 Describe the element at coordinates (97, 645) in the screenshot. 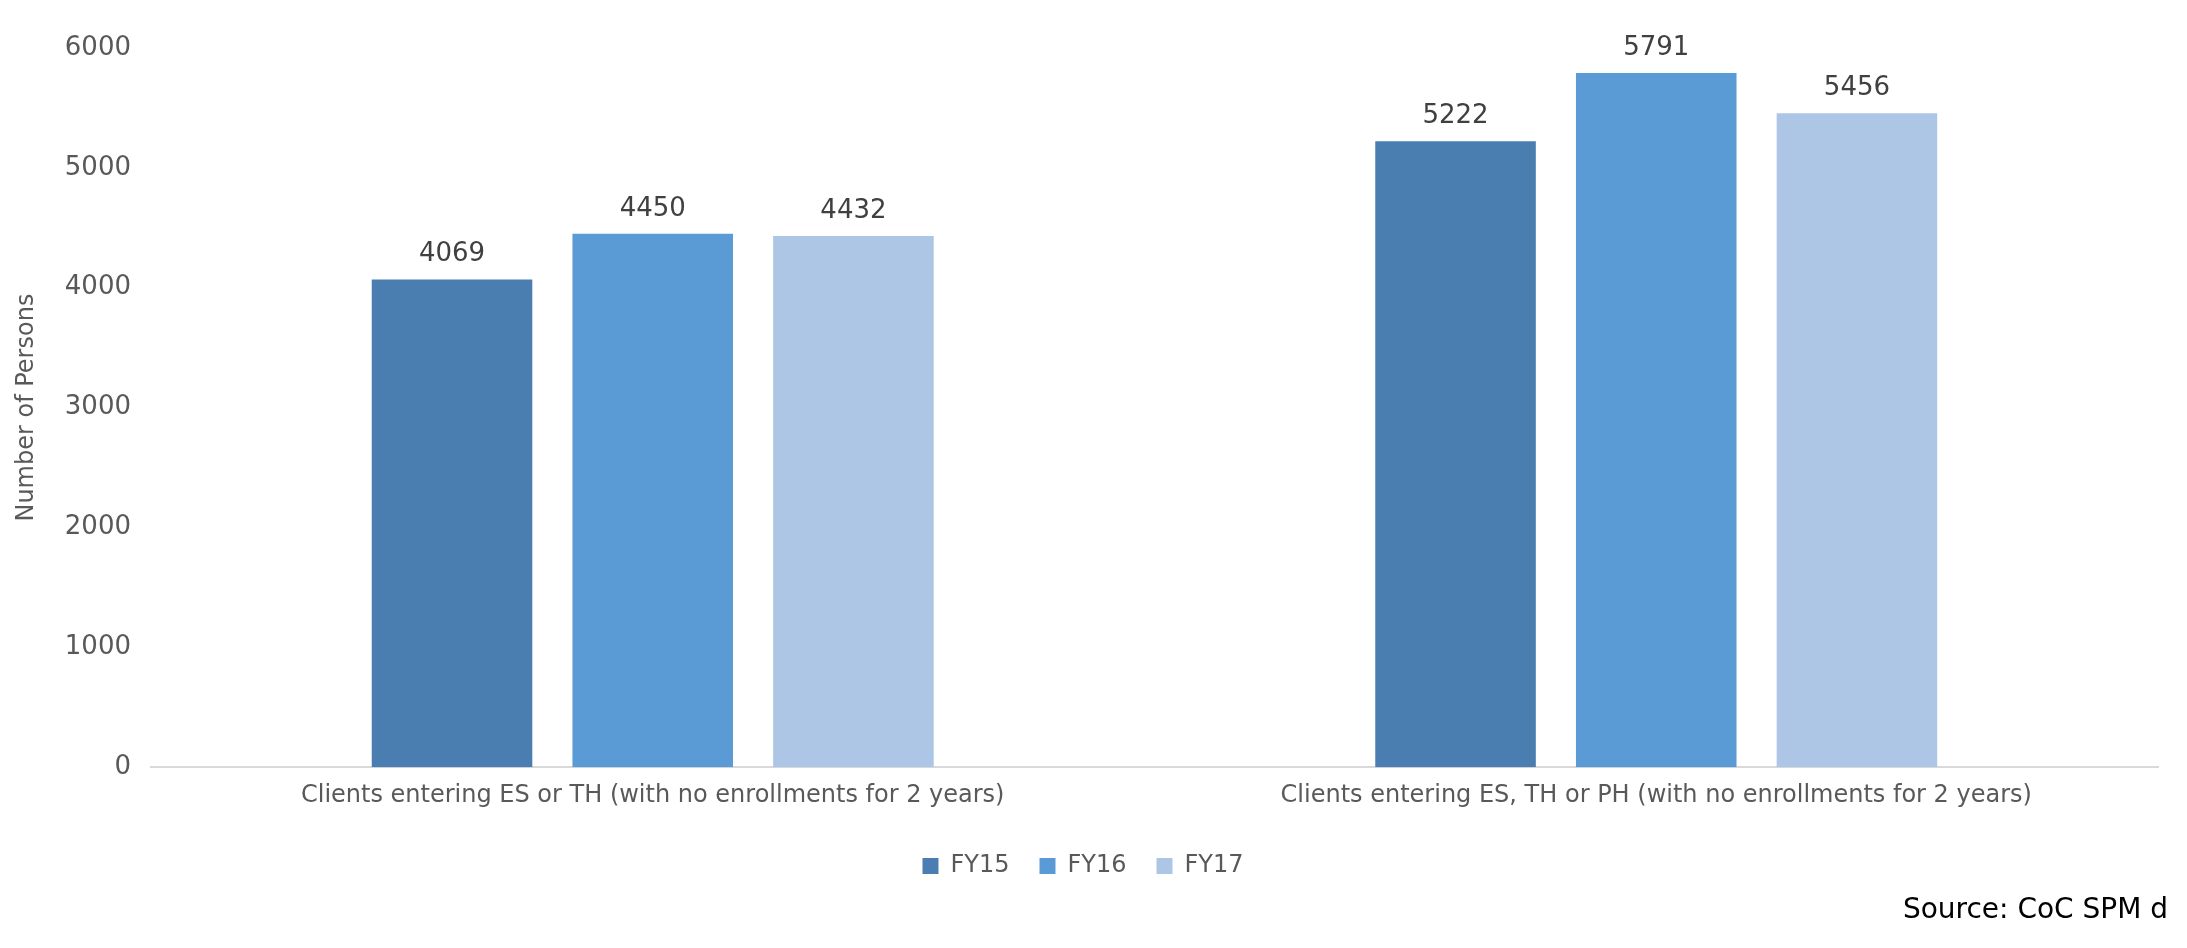

I see `y-tick-label: 1000` at that location.